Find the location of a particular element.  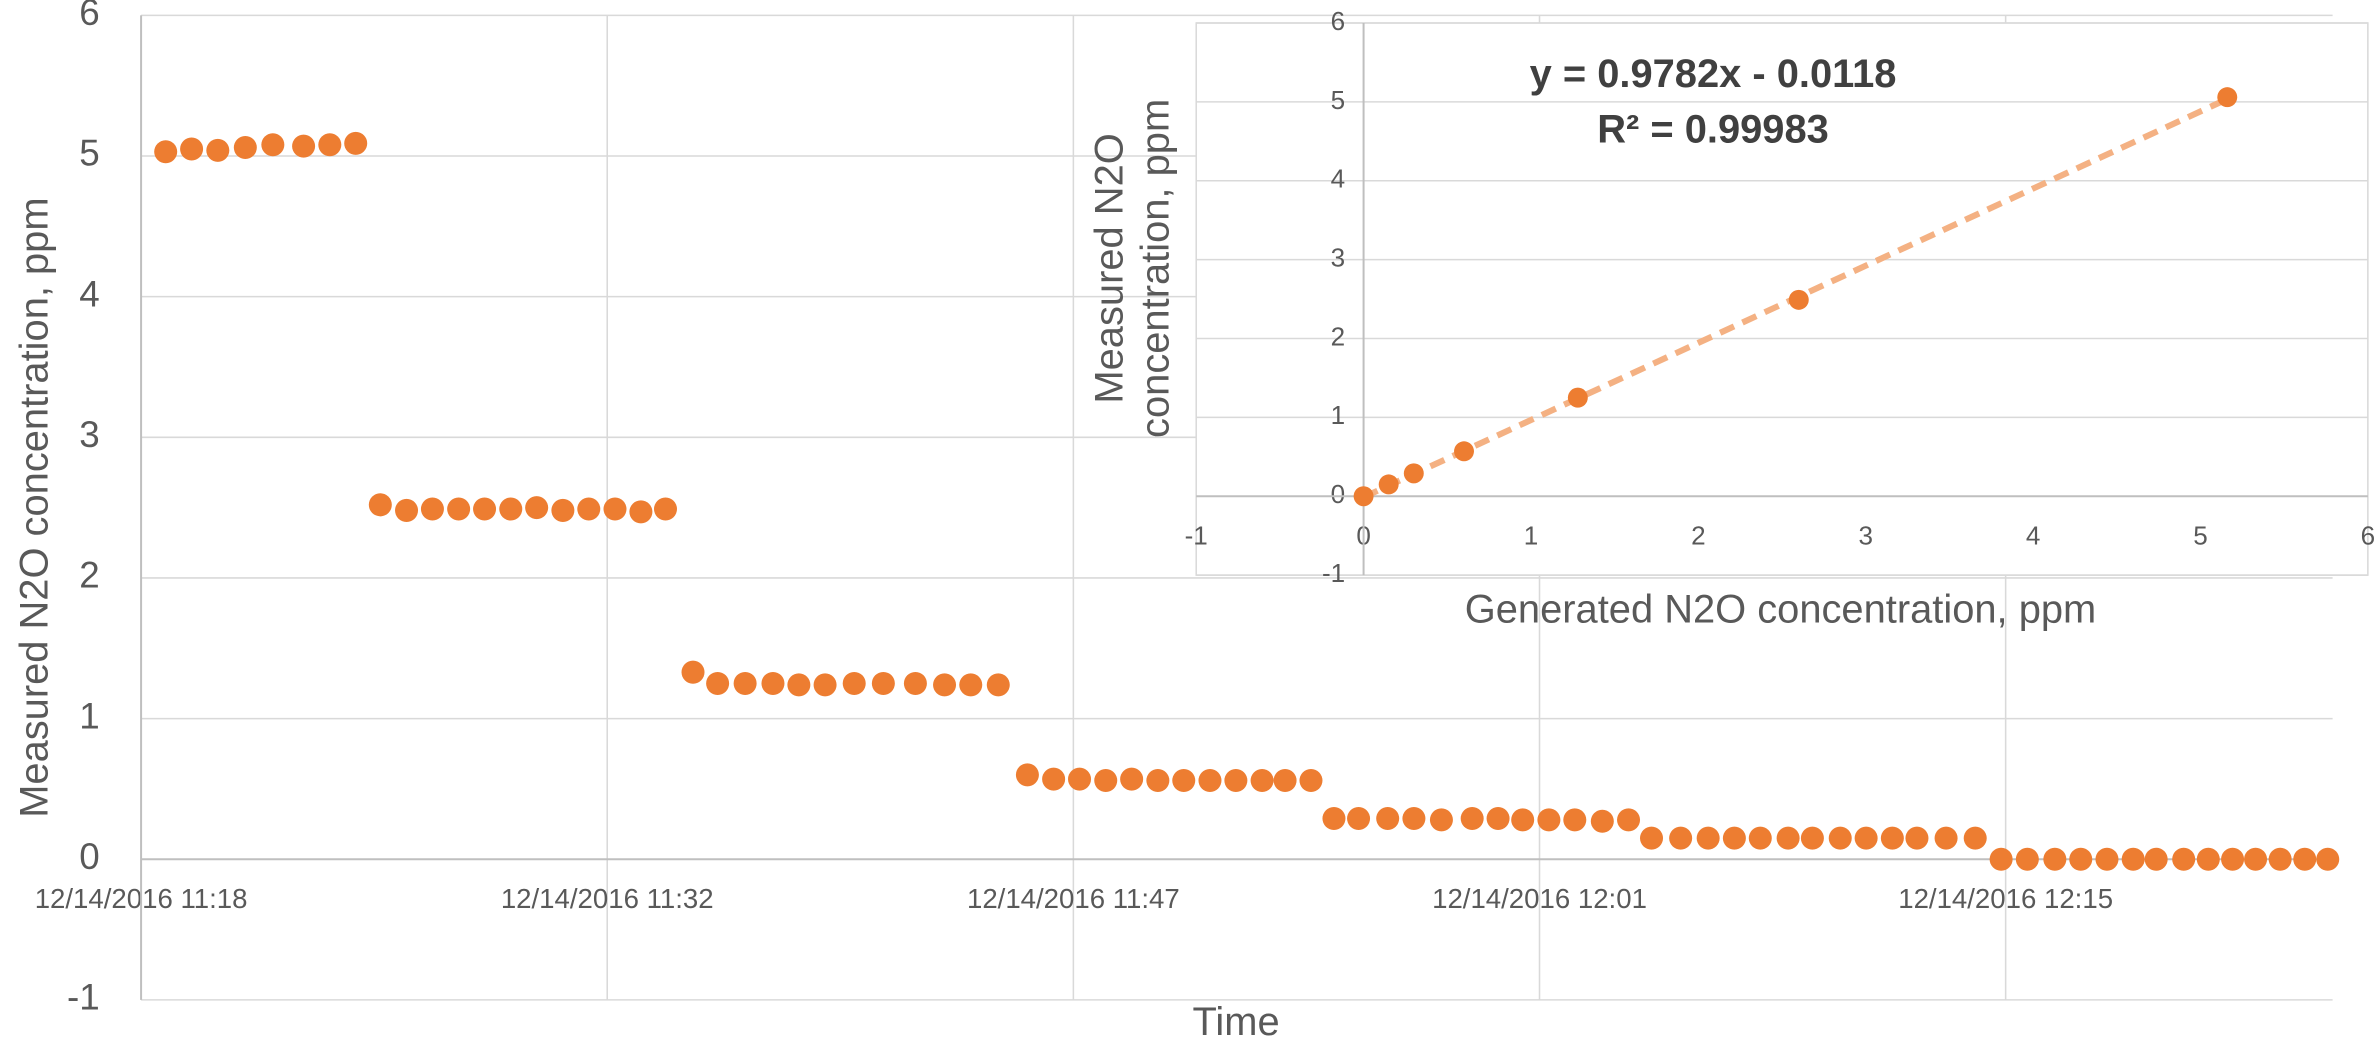

x-tick-label: 12/14/2016 12:15 is located at coordinates (2005, 898).